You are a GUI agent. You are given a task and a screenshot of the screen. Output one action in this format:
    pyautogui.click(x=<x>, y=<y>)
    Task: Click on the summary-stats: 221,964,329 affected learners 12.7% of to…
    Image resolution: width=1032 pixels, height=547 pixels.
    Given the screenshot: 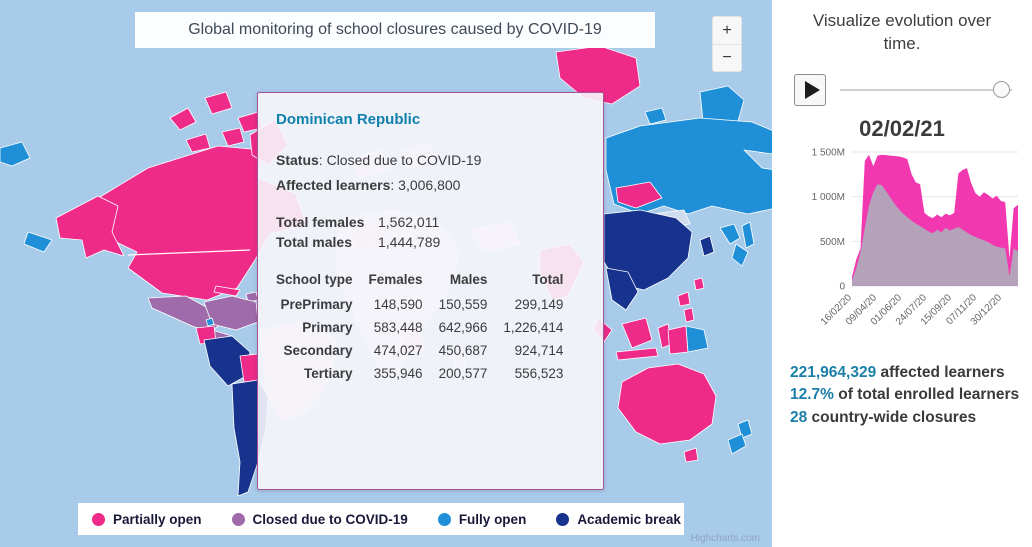 What is the action you would take?
    pyautogui.click(x=902, y=390)
    